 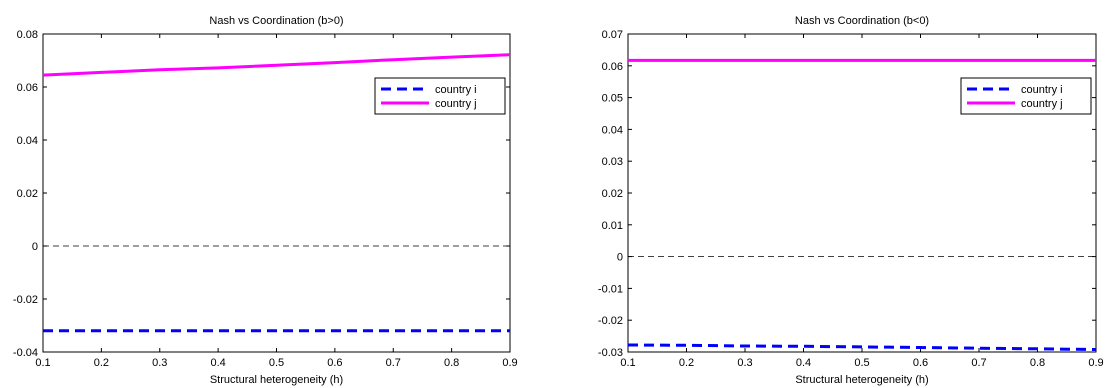 I want to click on y-tick-label: 0.01, so click(x=612, y=226).